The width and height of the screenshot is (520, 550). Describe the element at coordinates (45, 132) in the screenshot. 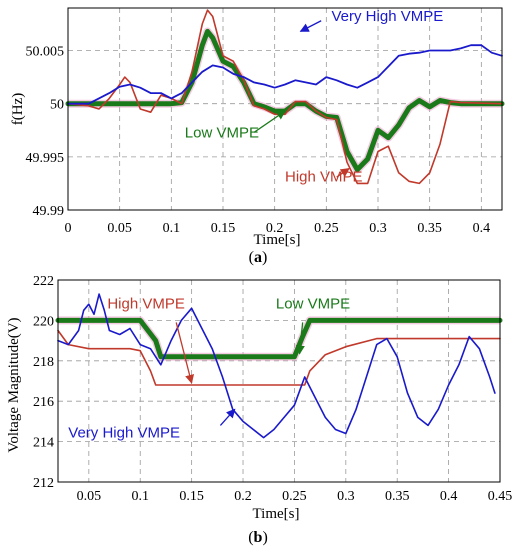

I see `y-tick-labels: 49.99 49.995 50 50.005` at that location.